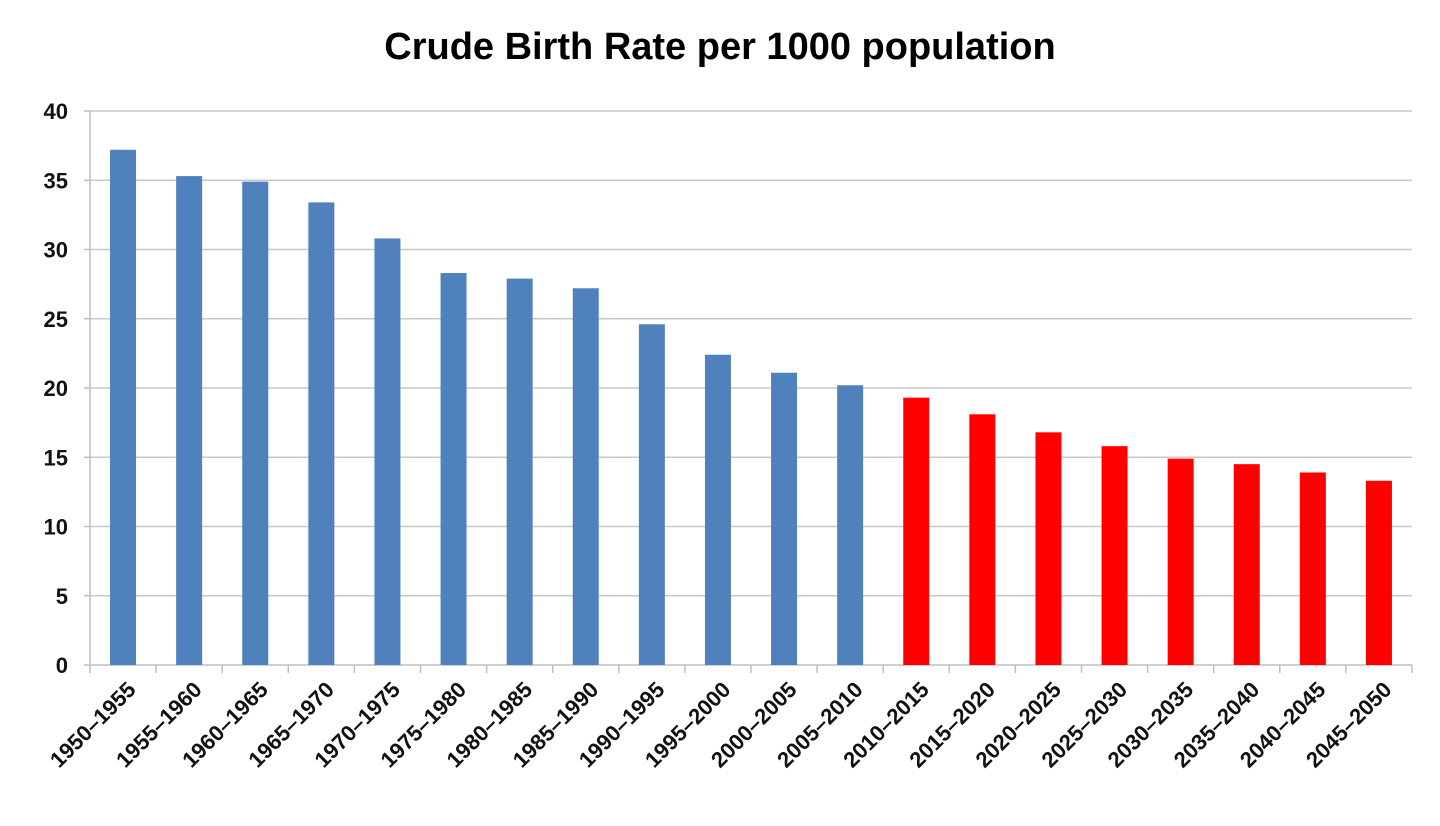 This screenshot has width=1440, height=826. I want to click on chart-title: Crude Birth Rate per 1000 population, so click(720, 47).